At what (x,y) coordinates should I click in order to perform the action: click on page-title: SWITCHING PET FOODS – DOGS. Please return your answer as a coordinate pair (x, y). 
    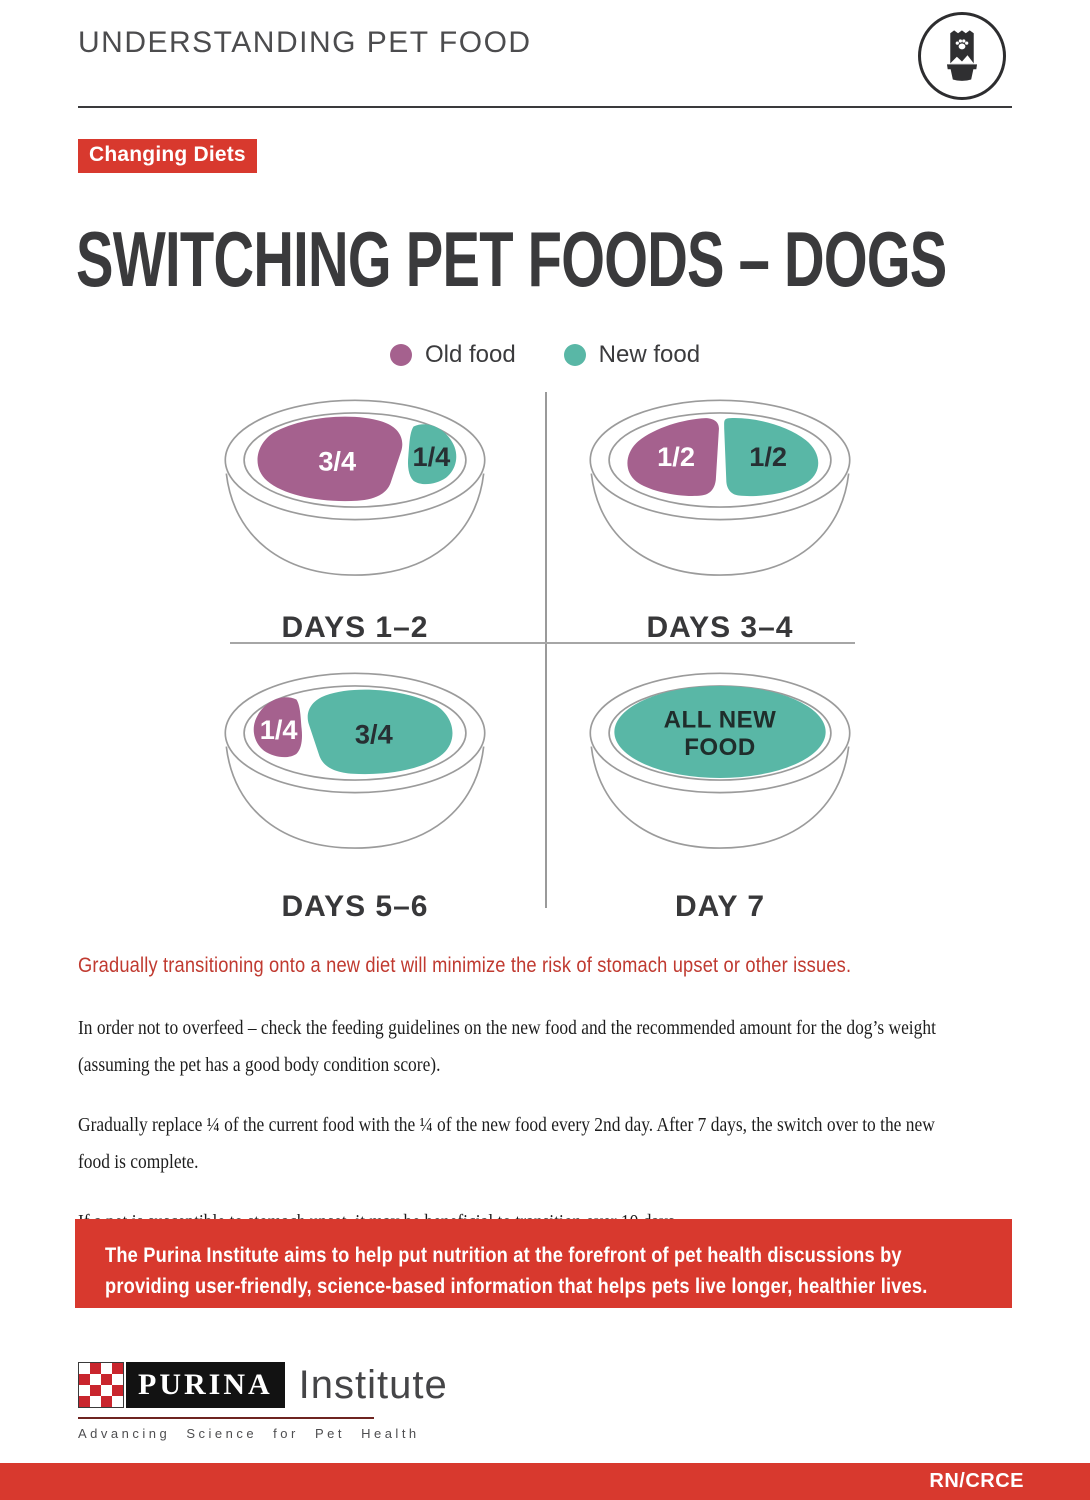
    Looking at the image, I should click on (511, 259).